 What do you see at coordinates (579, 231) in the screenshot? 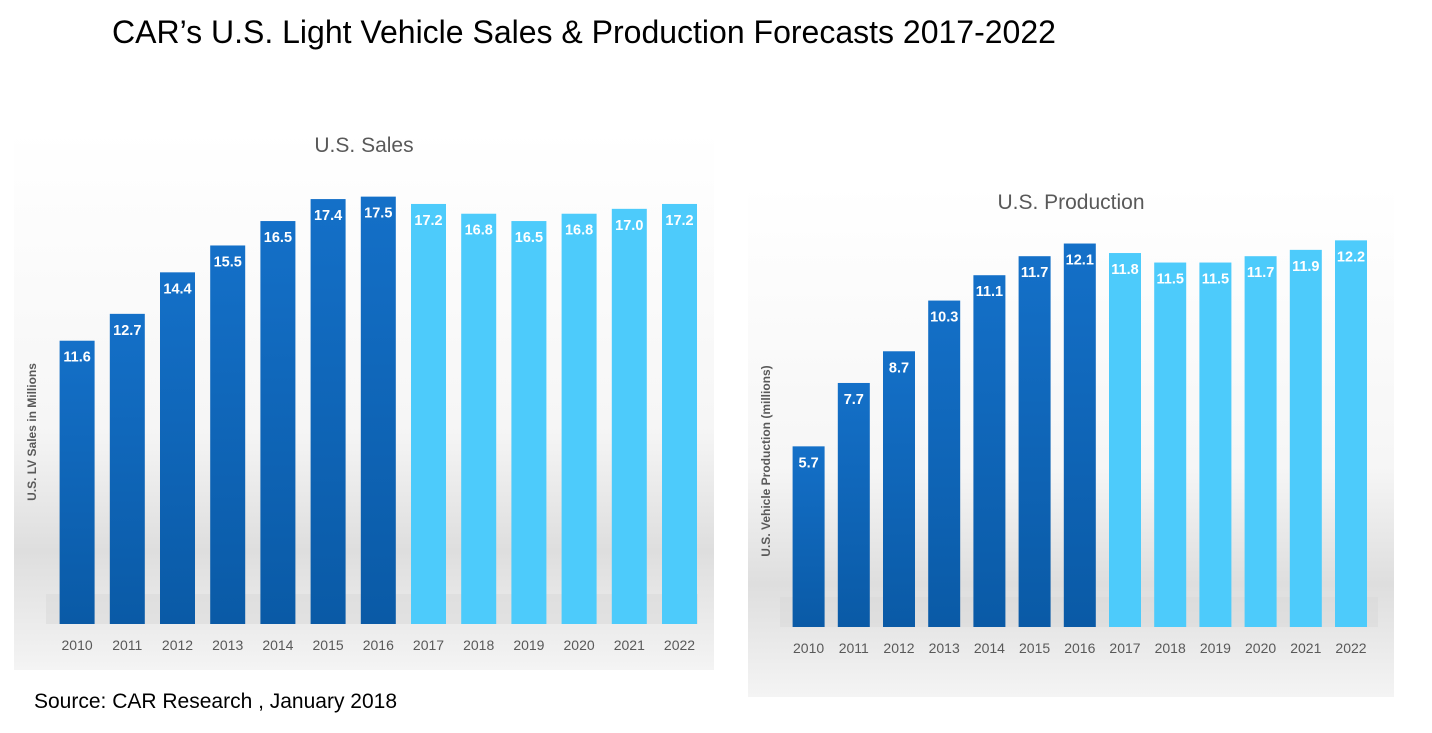
I see `sales-value-label-2020: 16.8` at bounding box center [579, 231].